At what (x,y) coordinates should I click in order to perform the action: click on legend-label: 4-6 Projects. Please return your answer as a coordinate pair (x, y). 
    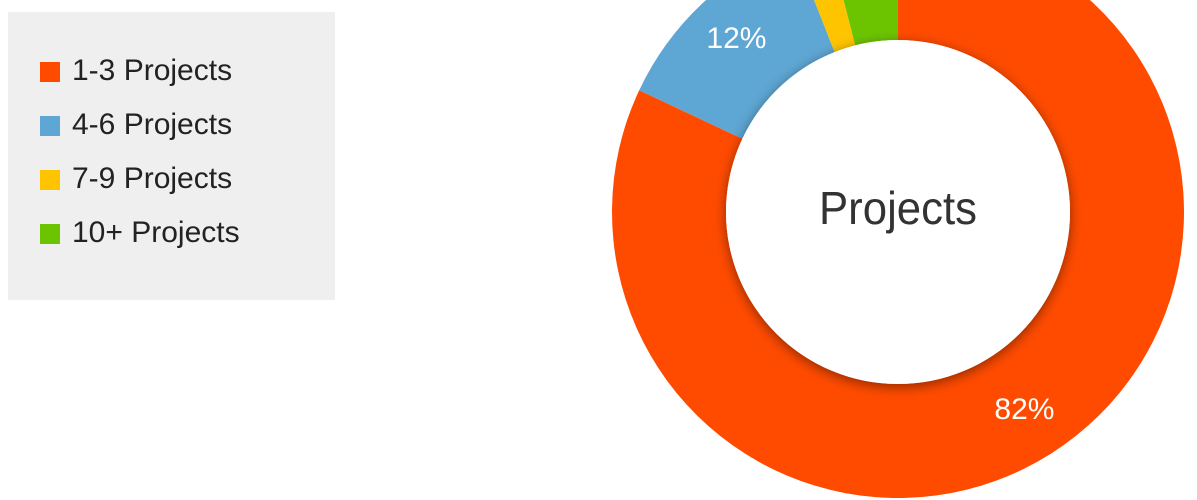
    Looking at the image, I should click on (152, 124).